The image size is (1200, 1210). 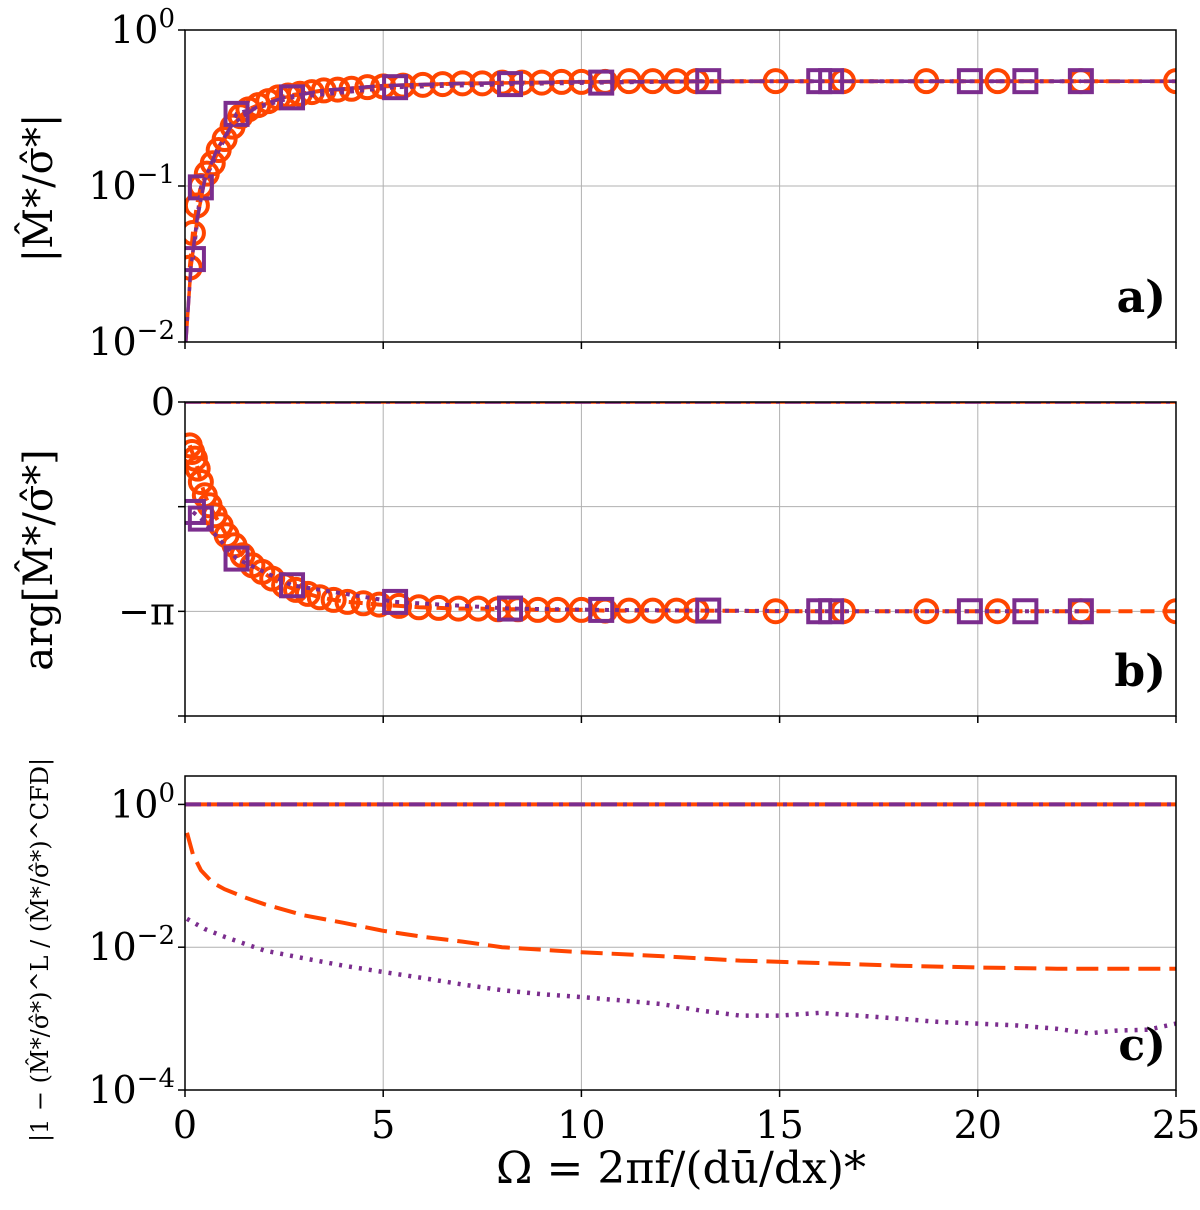 What do you see at coordinates (39, 188) in the screenshot?
I see `ylabel-a: |M̂*/σ̂*|` at bounding box center [39, 188].